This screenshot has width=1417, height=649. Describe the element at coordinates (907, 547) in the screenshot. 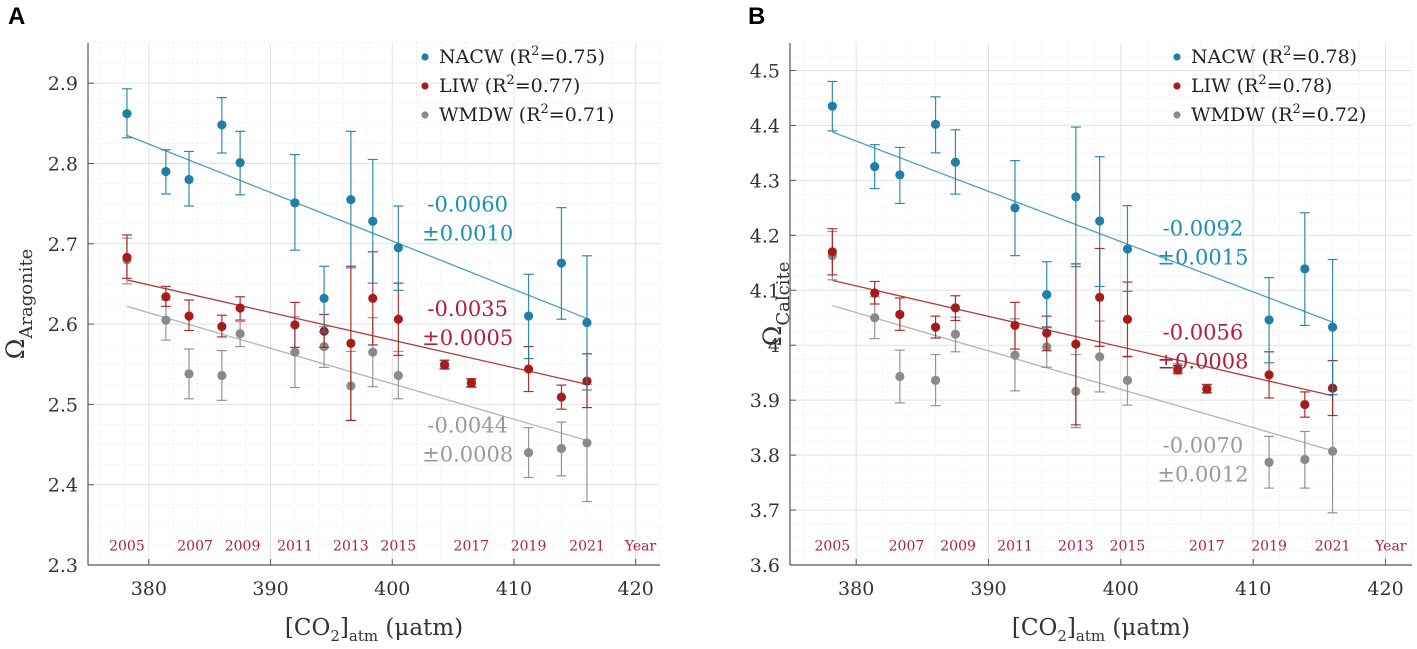

I see `year-label: 2007` at that location.